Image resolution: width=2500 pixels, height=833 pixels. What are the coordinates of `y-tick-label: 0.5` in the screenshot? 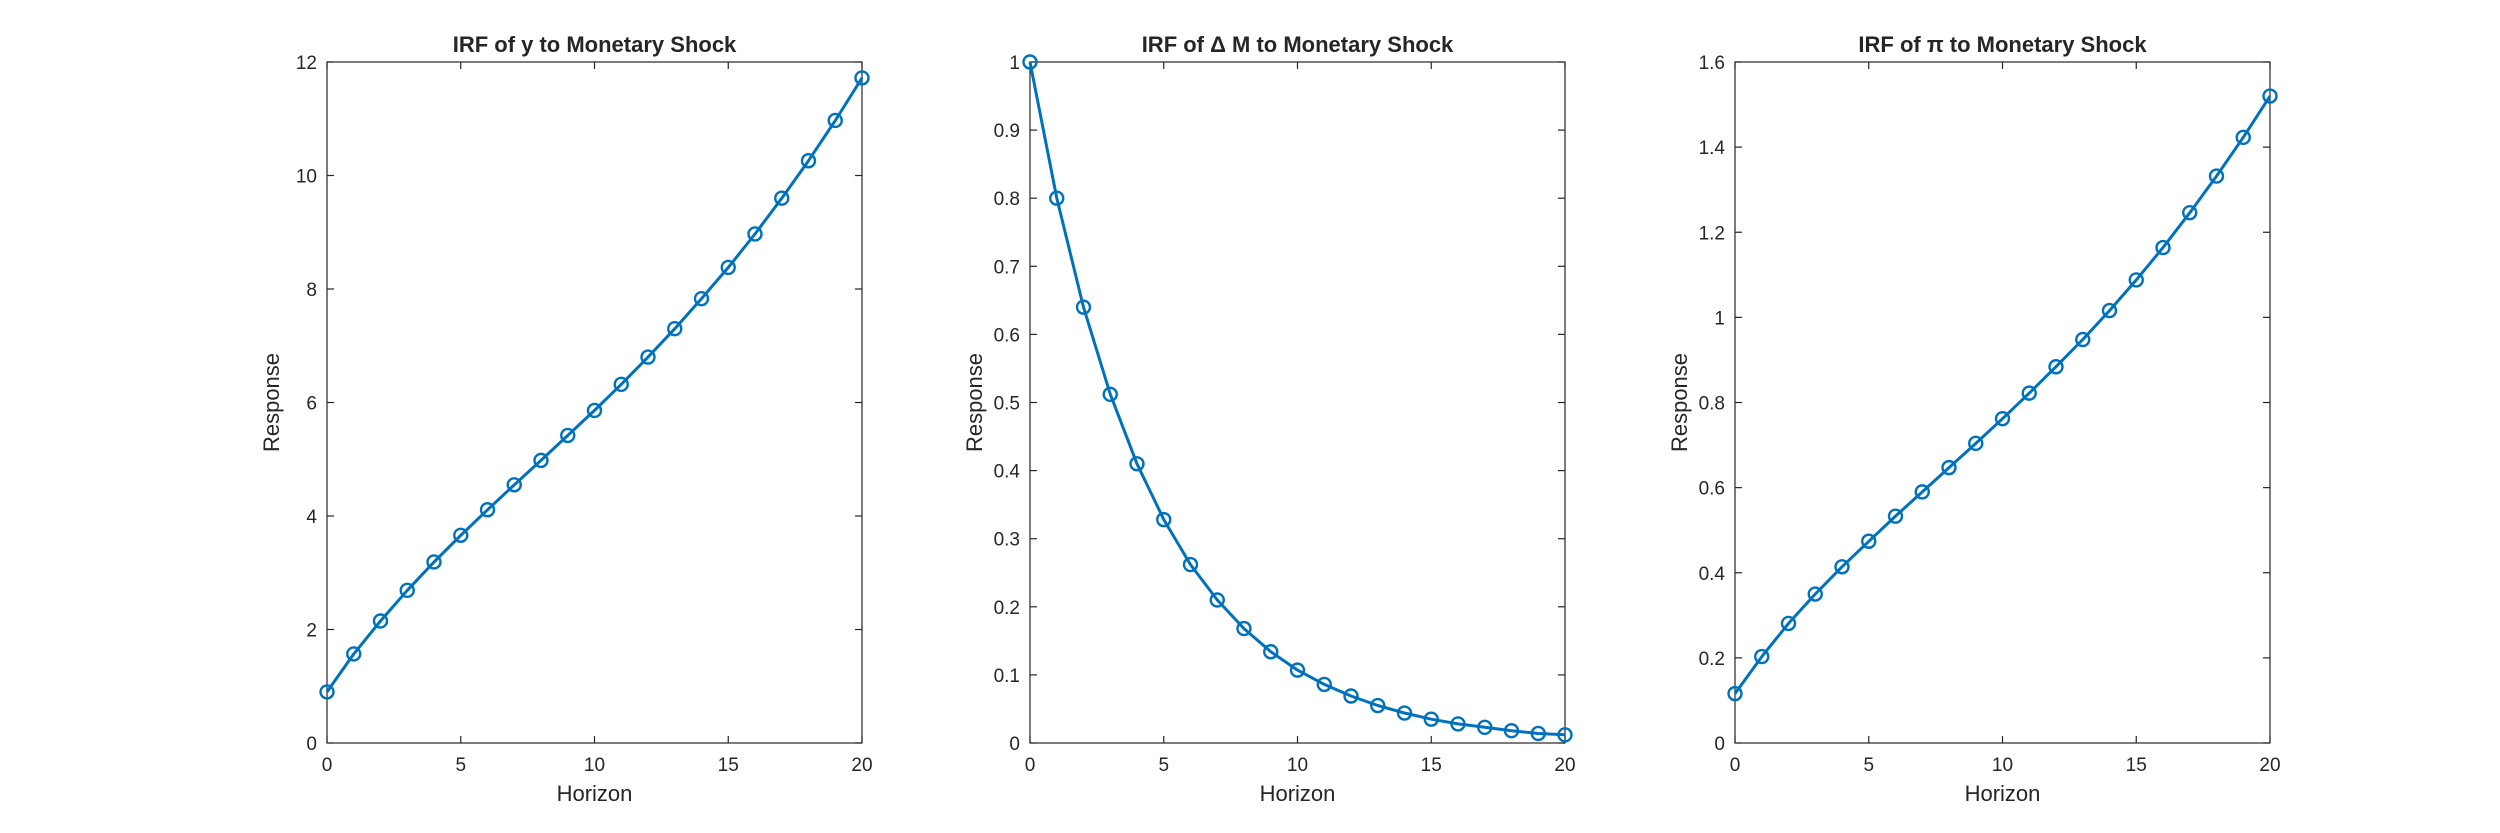 It's located at (1007, 404).